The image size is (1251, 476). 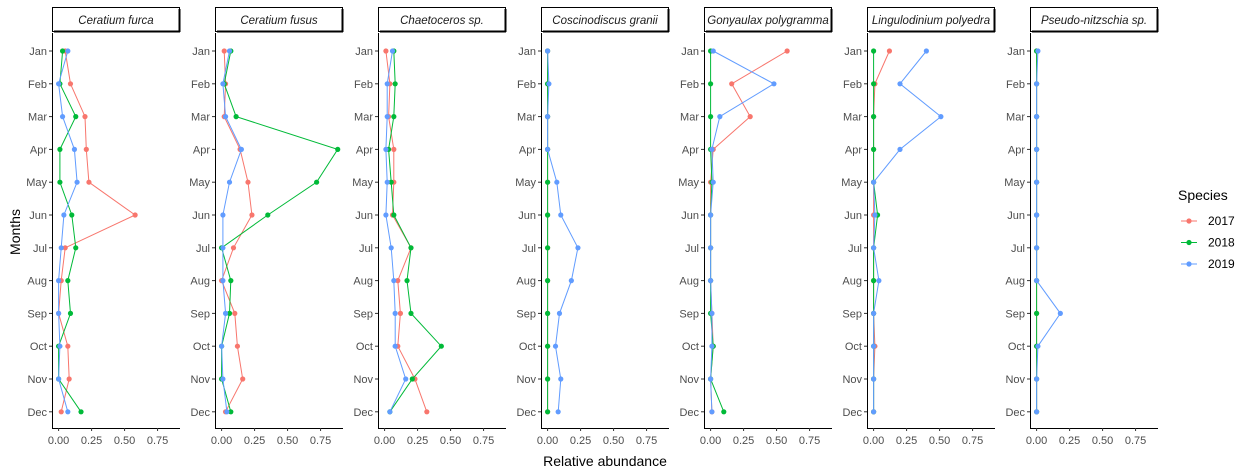 What do you see at coordinates (853, 150) in the screenshot?
I see `y-tick-label: Apr` at bounding box center [853, 150].